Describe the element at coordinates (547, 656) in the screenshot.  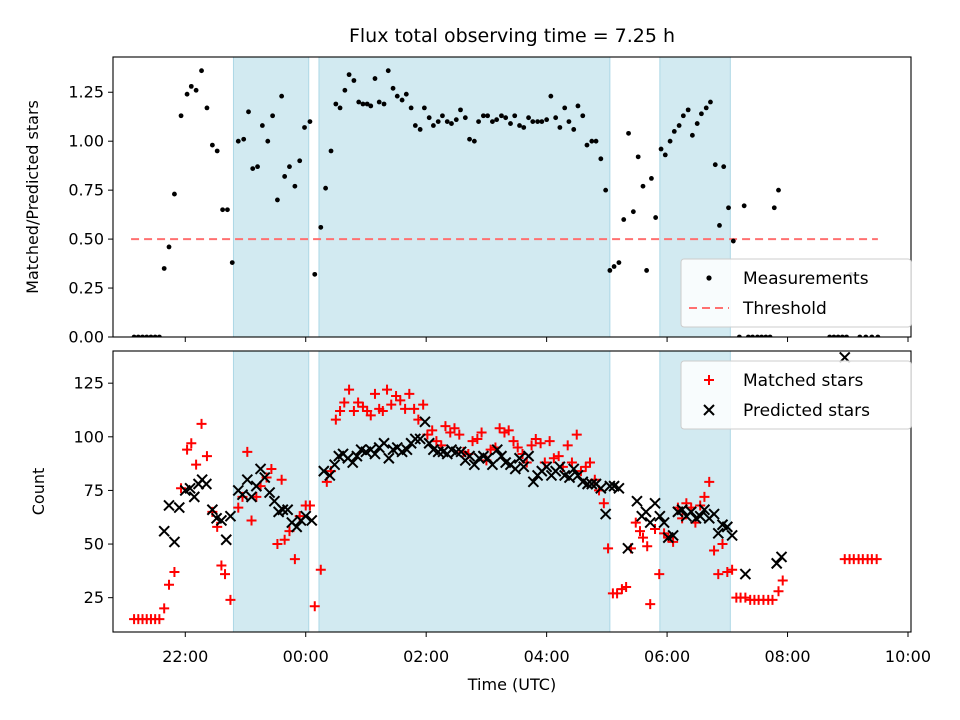
I see `x-tick-label: 04:00` at that location.